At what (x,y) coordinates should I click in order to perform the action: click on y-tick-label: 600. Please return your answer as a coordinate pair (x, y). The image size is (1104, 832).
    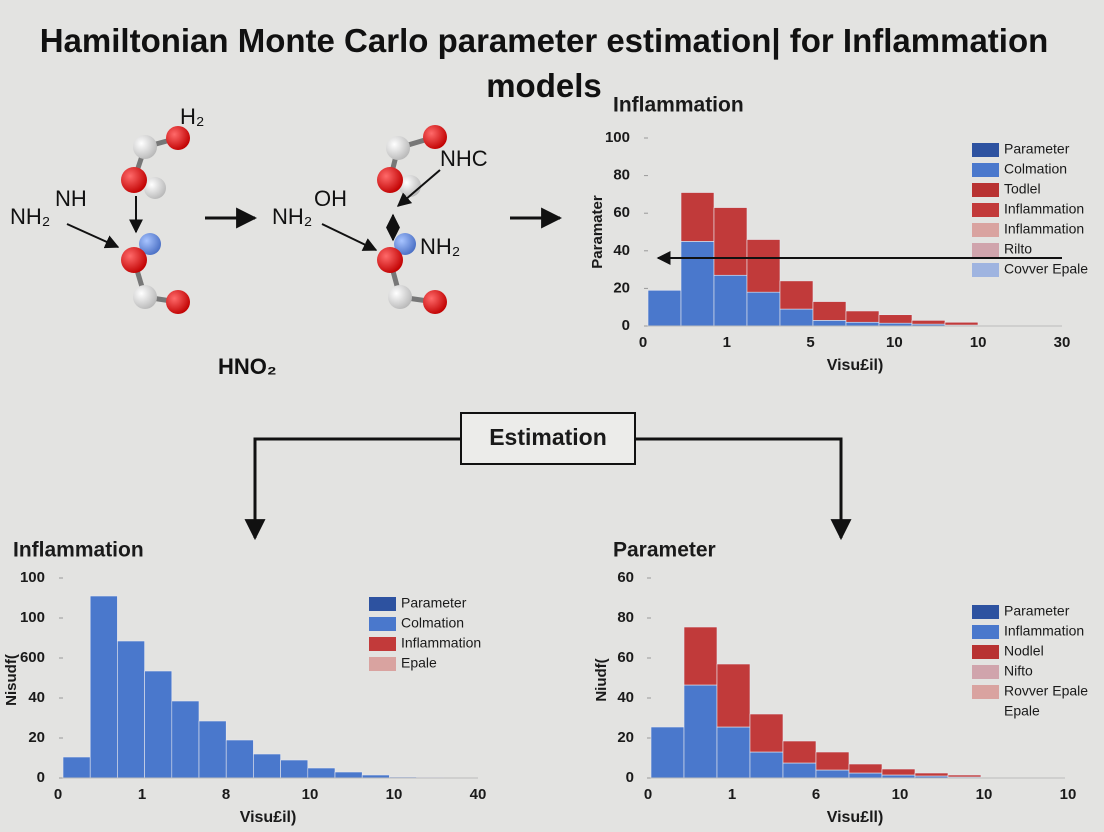
    Looking at the image, I should click on (32, 657).